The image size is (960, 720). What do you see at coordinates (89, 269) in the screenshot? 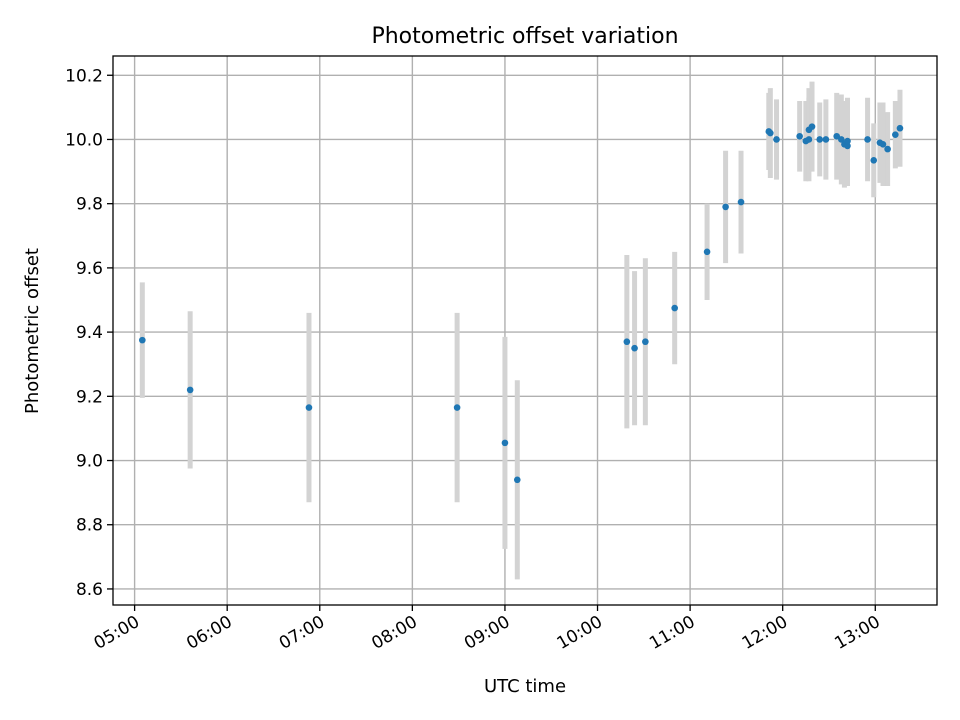
I see `y-tick-label: 9.6` at bounding box center [89, 269].